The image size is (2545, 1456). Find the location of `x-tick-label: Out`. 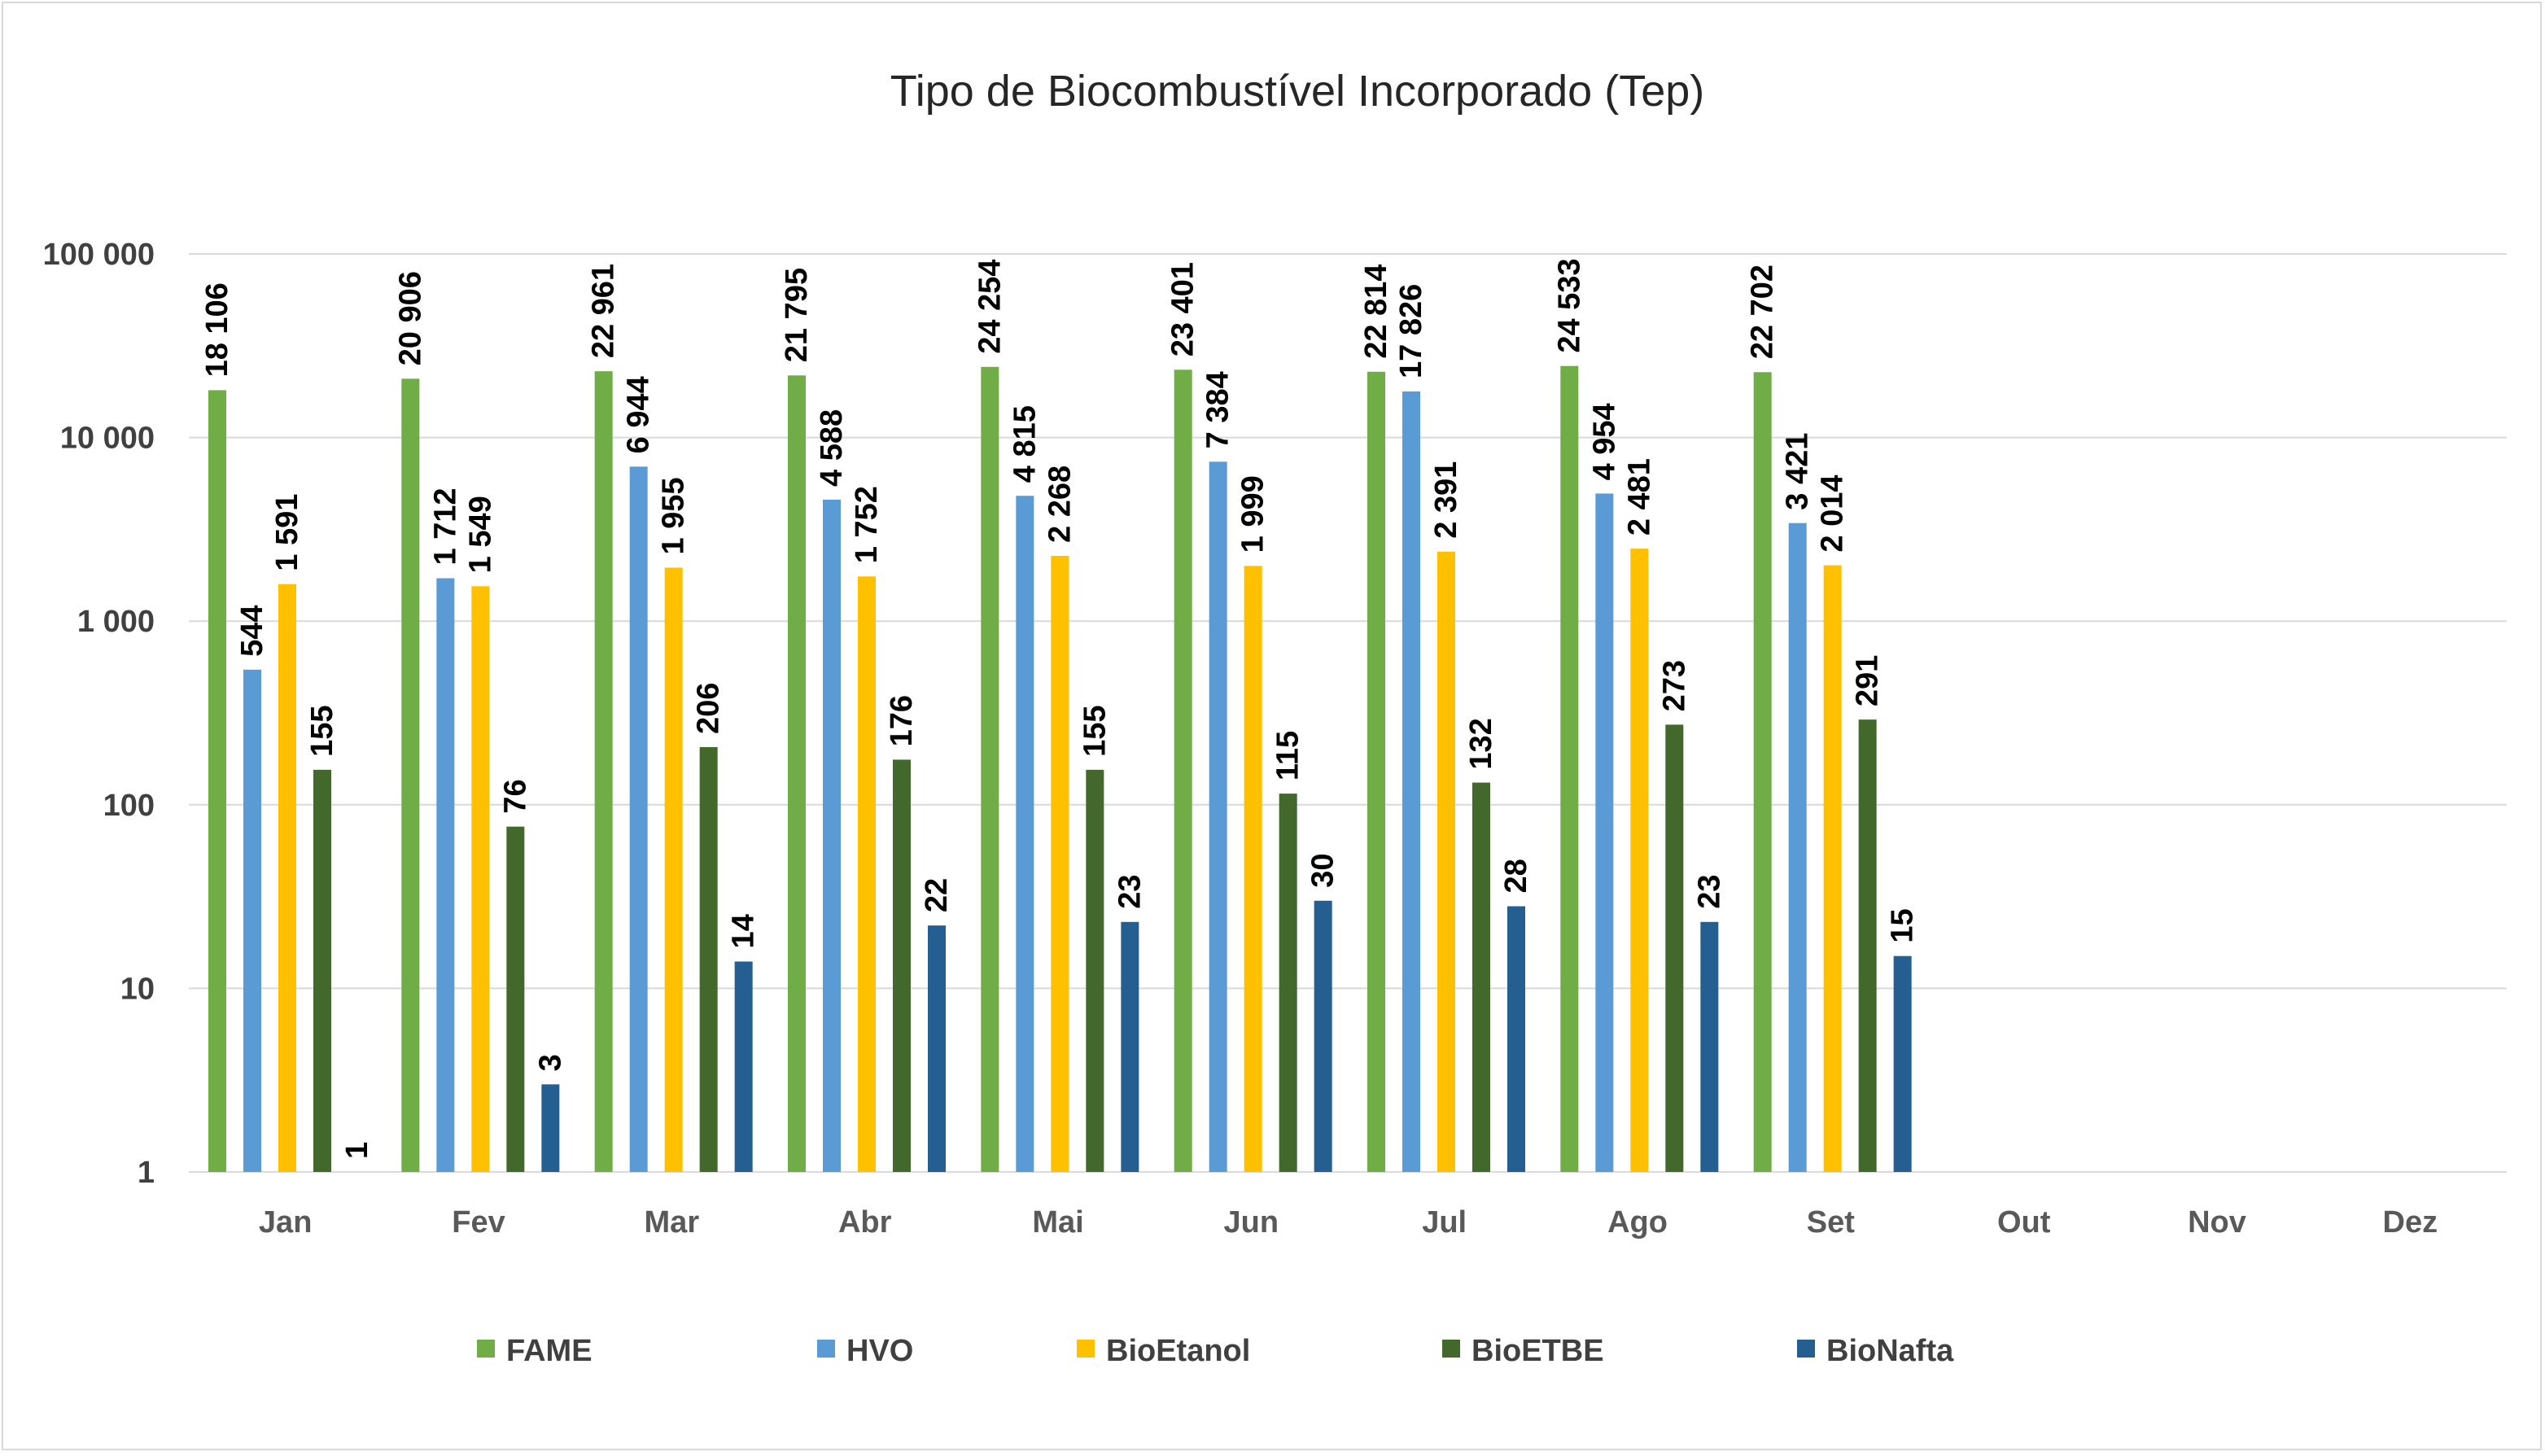

x-tick-label: Out is located at coordinates (2024, 1222).